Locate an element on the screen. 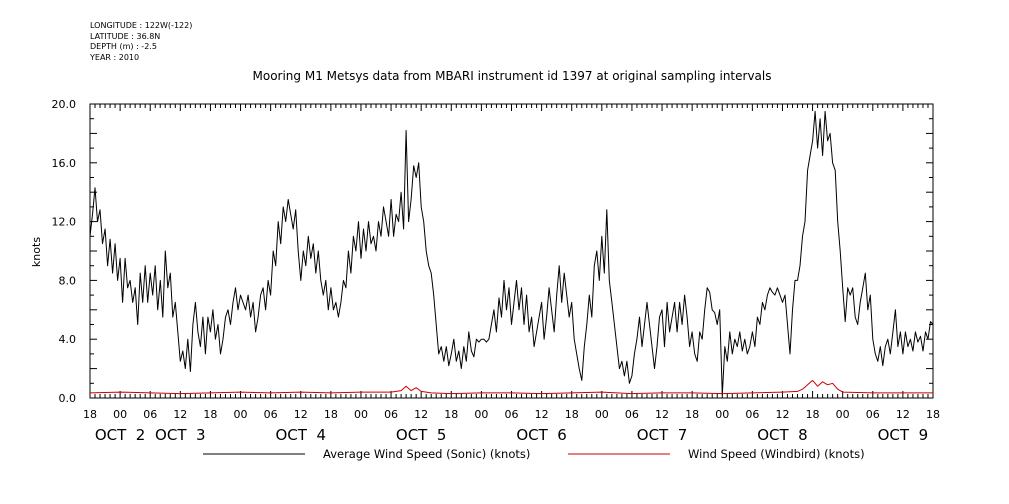 This screenshot has height=504, width=1009. y-tick-label: 8.0 is located at coordinates (68, 280).